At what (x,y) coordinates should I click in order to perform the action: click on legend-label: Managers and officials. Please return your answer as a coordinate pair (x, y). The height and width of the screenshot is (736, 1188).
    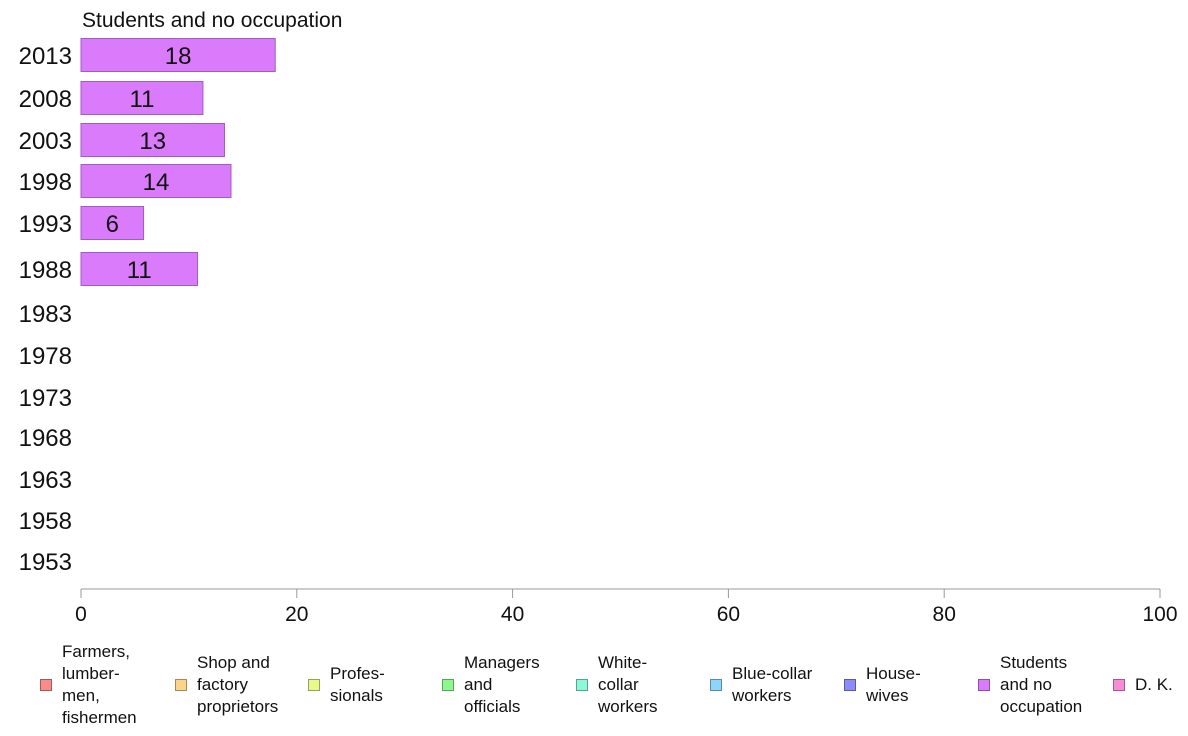
    Looking at the image, I should click on (502, 684).